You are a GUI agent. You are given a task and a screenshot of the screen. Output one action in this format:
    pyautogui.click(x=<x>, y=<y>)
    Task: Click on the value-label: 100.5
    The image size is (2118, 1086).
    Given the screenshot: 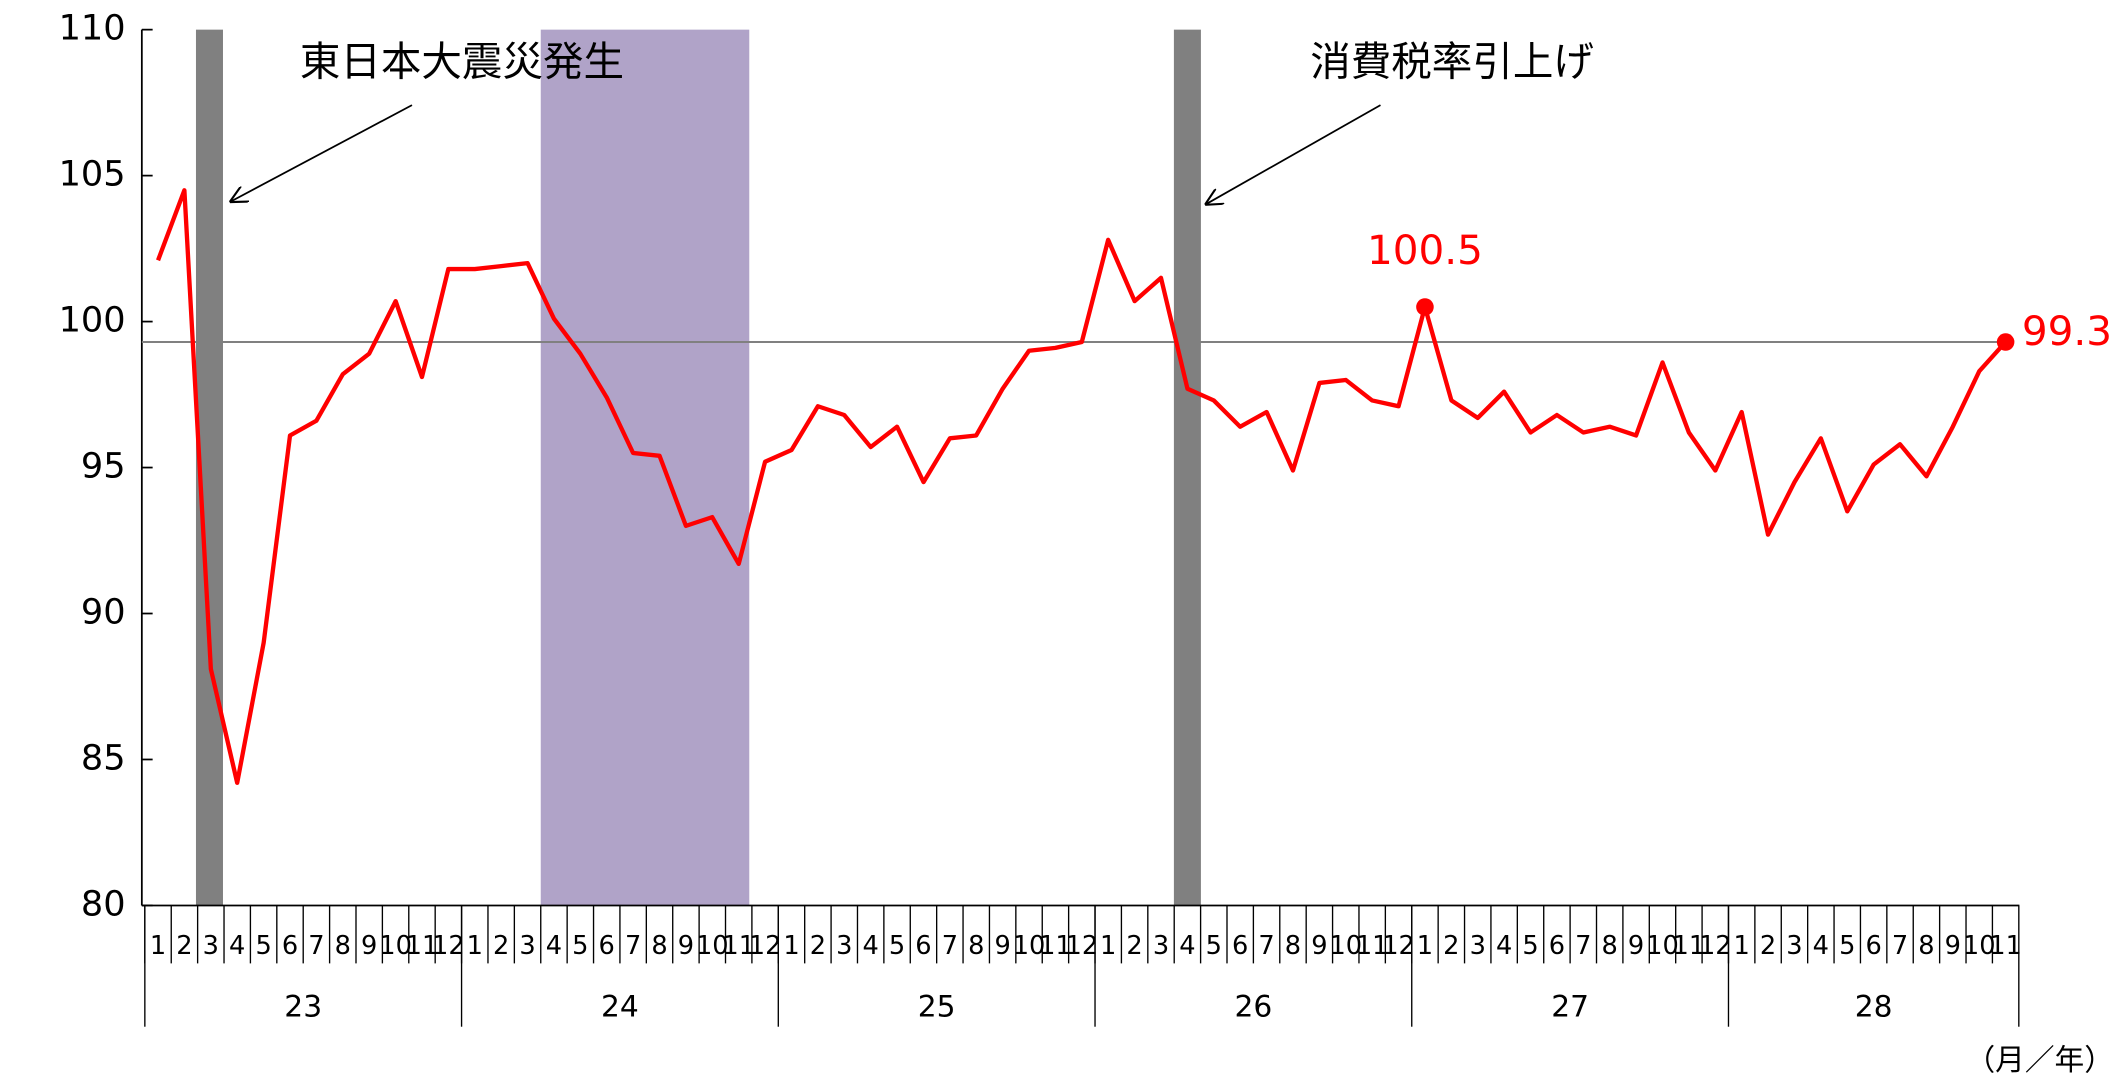 What is the action you would take?
    pyautogui.click(x=1425, y=250)
    